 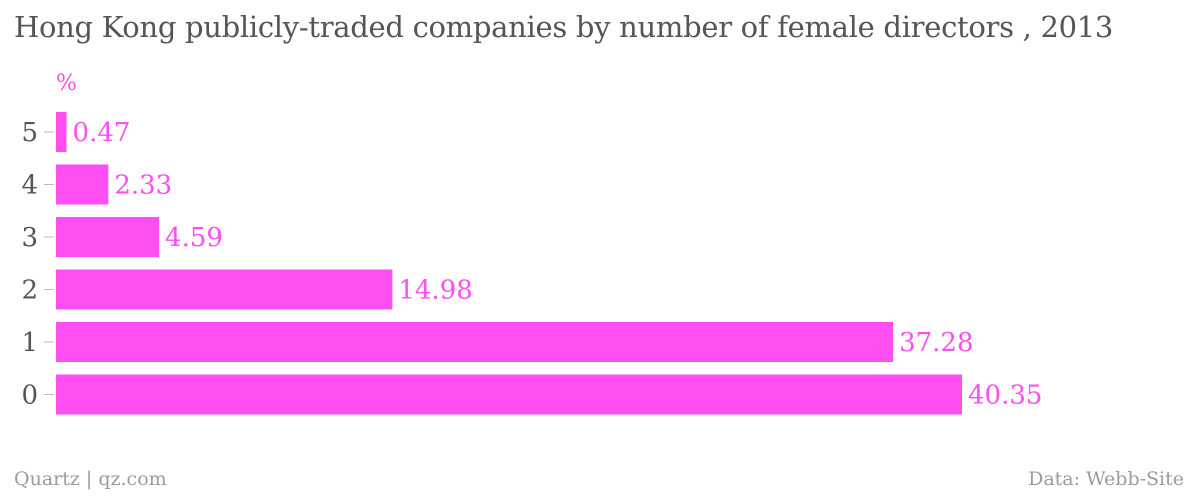 What do you see at coordinates (194, 238) in the screenshot?
I see `value-label: 4.59` at bounding box center [194, 238].